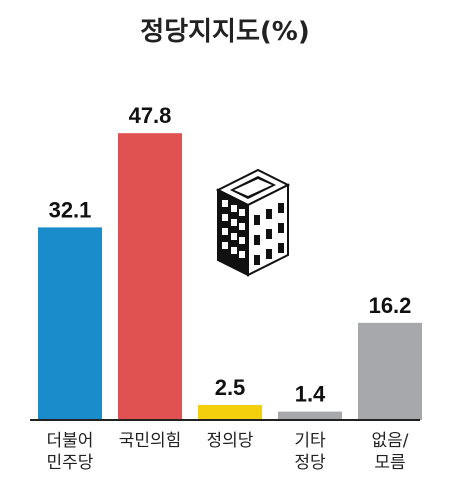 Image resolution: width=450 pixels, height=500 pixels. I want to click on chart-title: 정당지지도(%), so click(224, 32).